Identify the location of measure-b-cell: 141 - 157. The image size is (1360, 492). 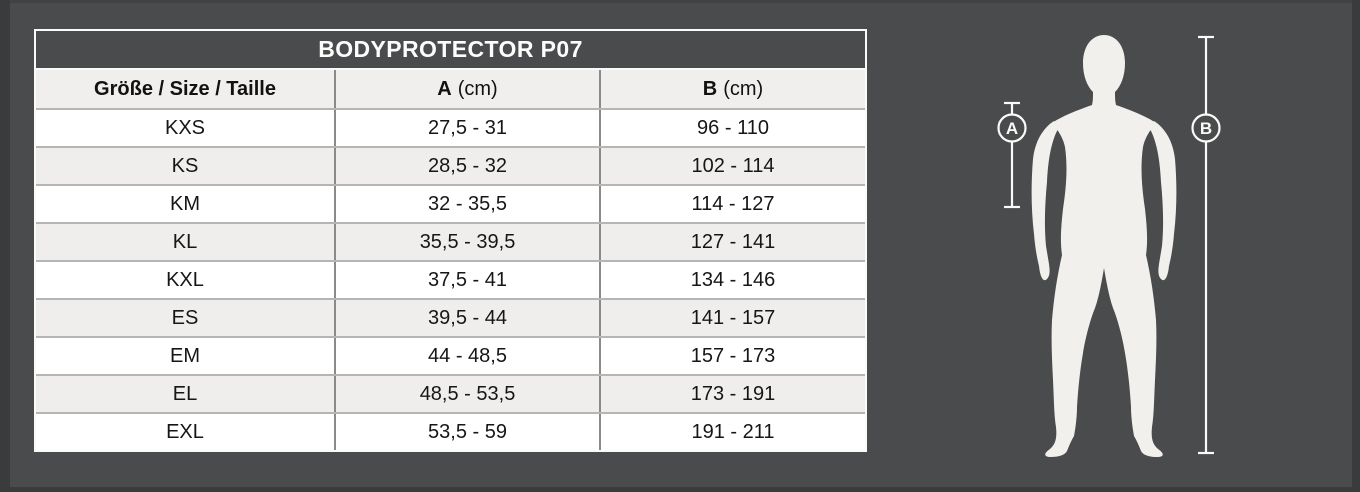
(732, 318).